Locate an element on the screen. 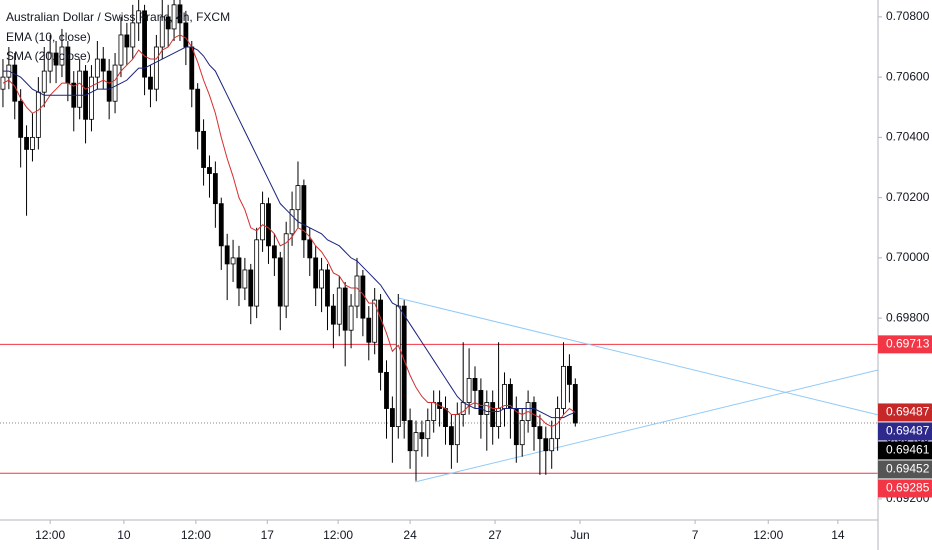  x-tick-label: 24 is located at coordinates (410, 535).